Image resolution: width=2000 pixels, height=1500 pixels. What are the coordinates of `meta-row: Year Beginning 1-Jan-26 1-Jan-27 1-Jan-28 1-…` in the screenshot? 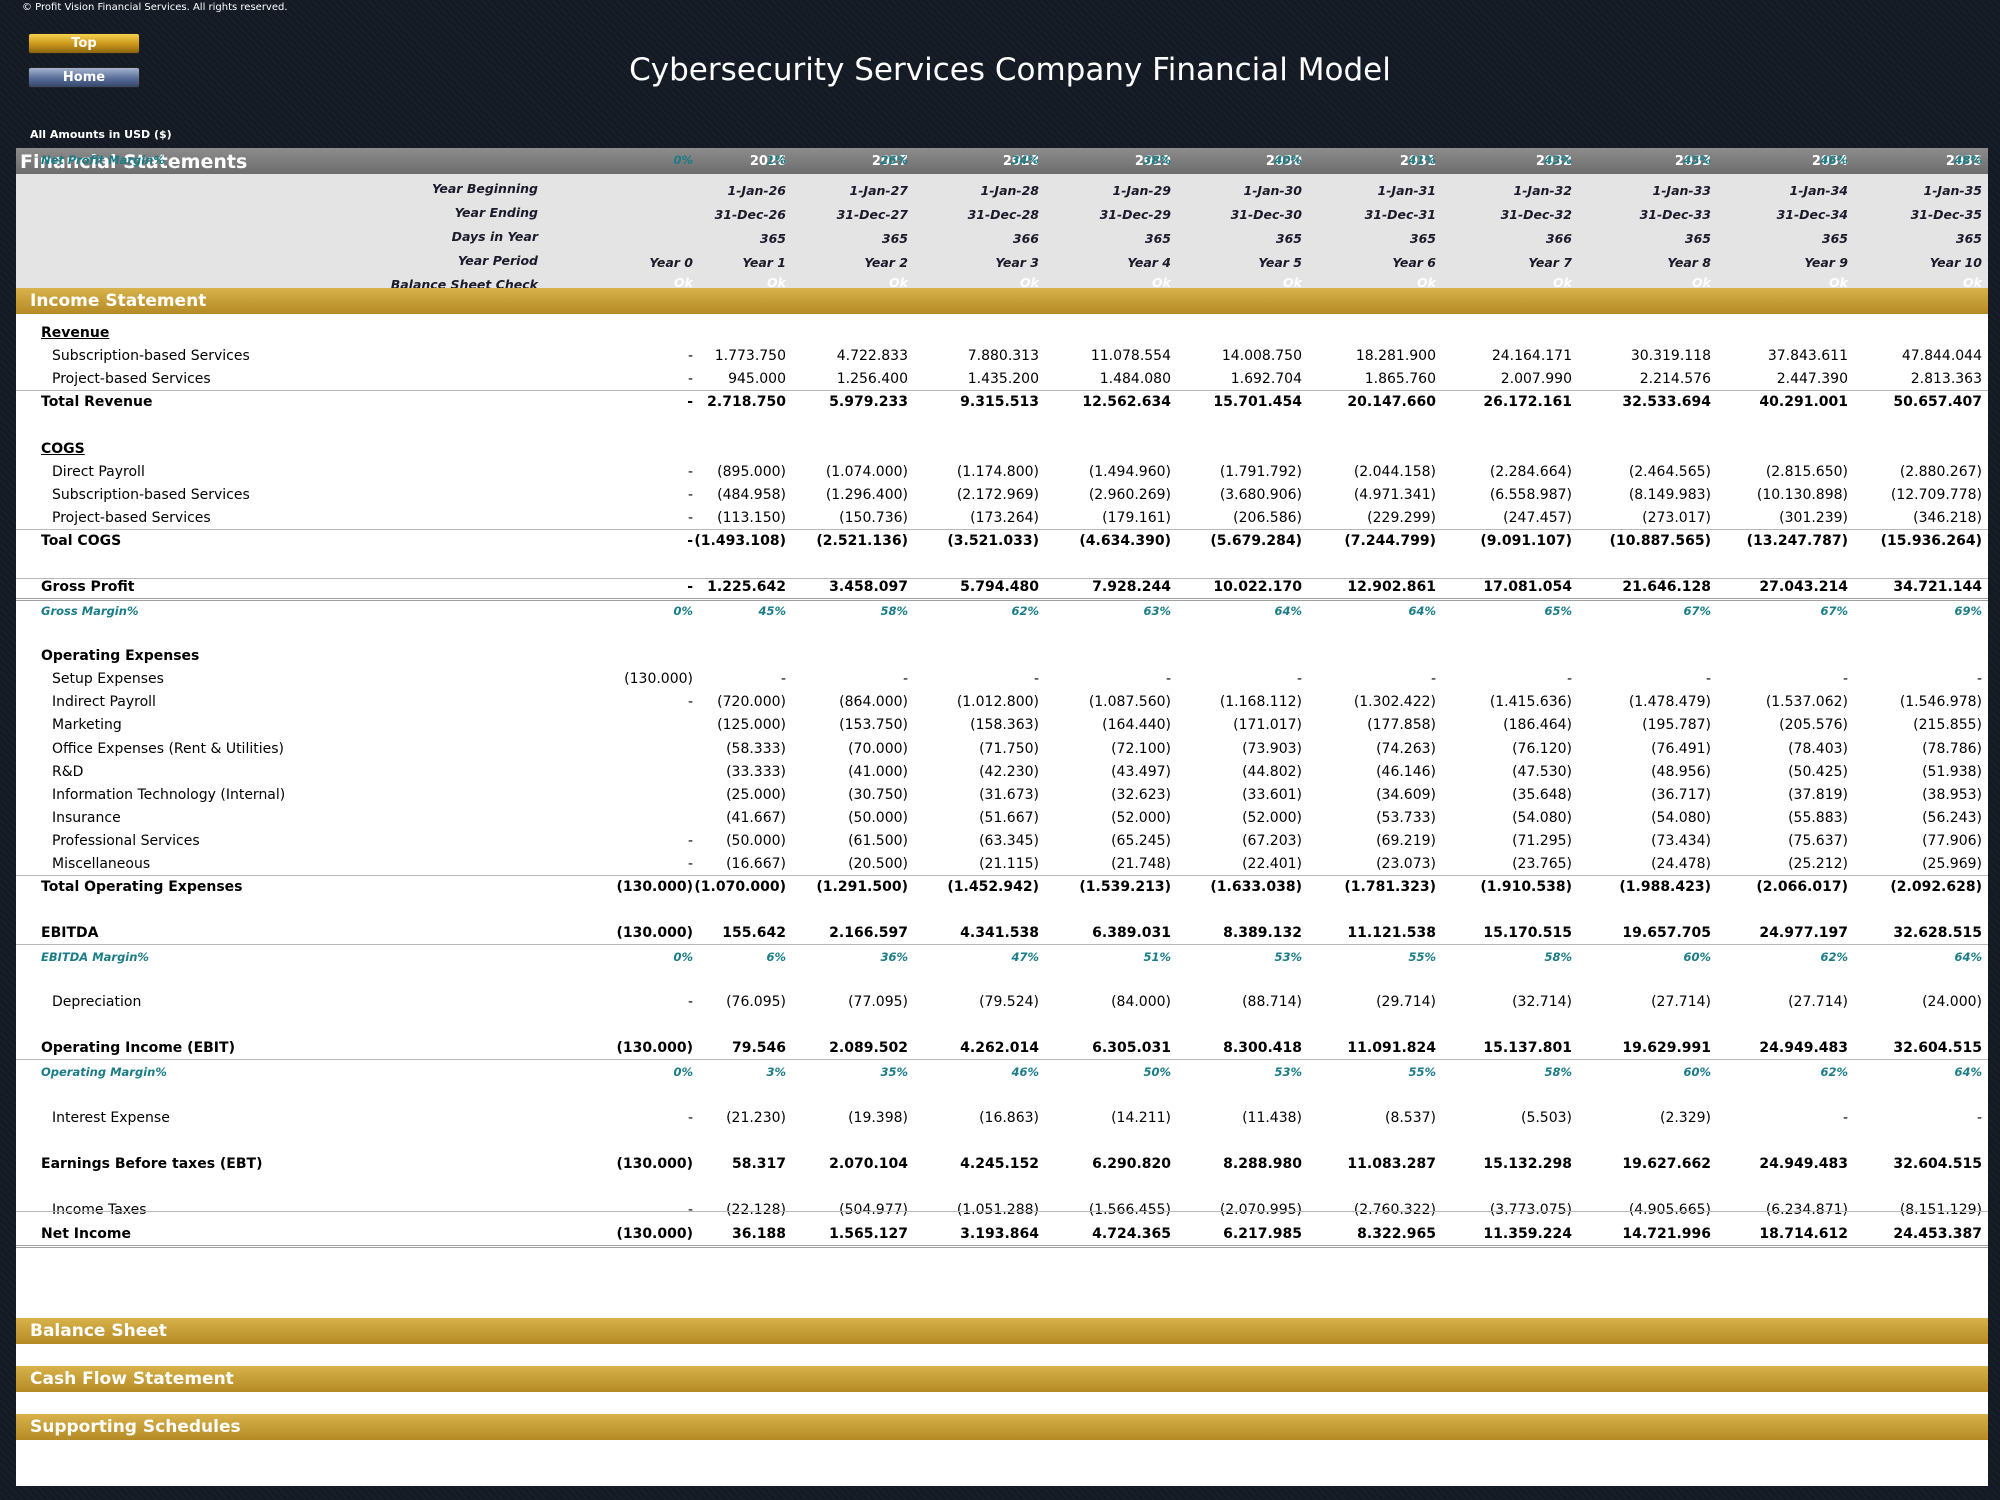 It's located at (1002, 188).